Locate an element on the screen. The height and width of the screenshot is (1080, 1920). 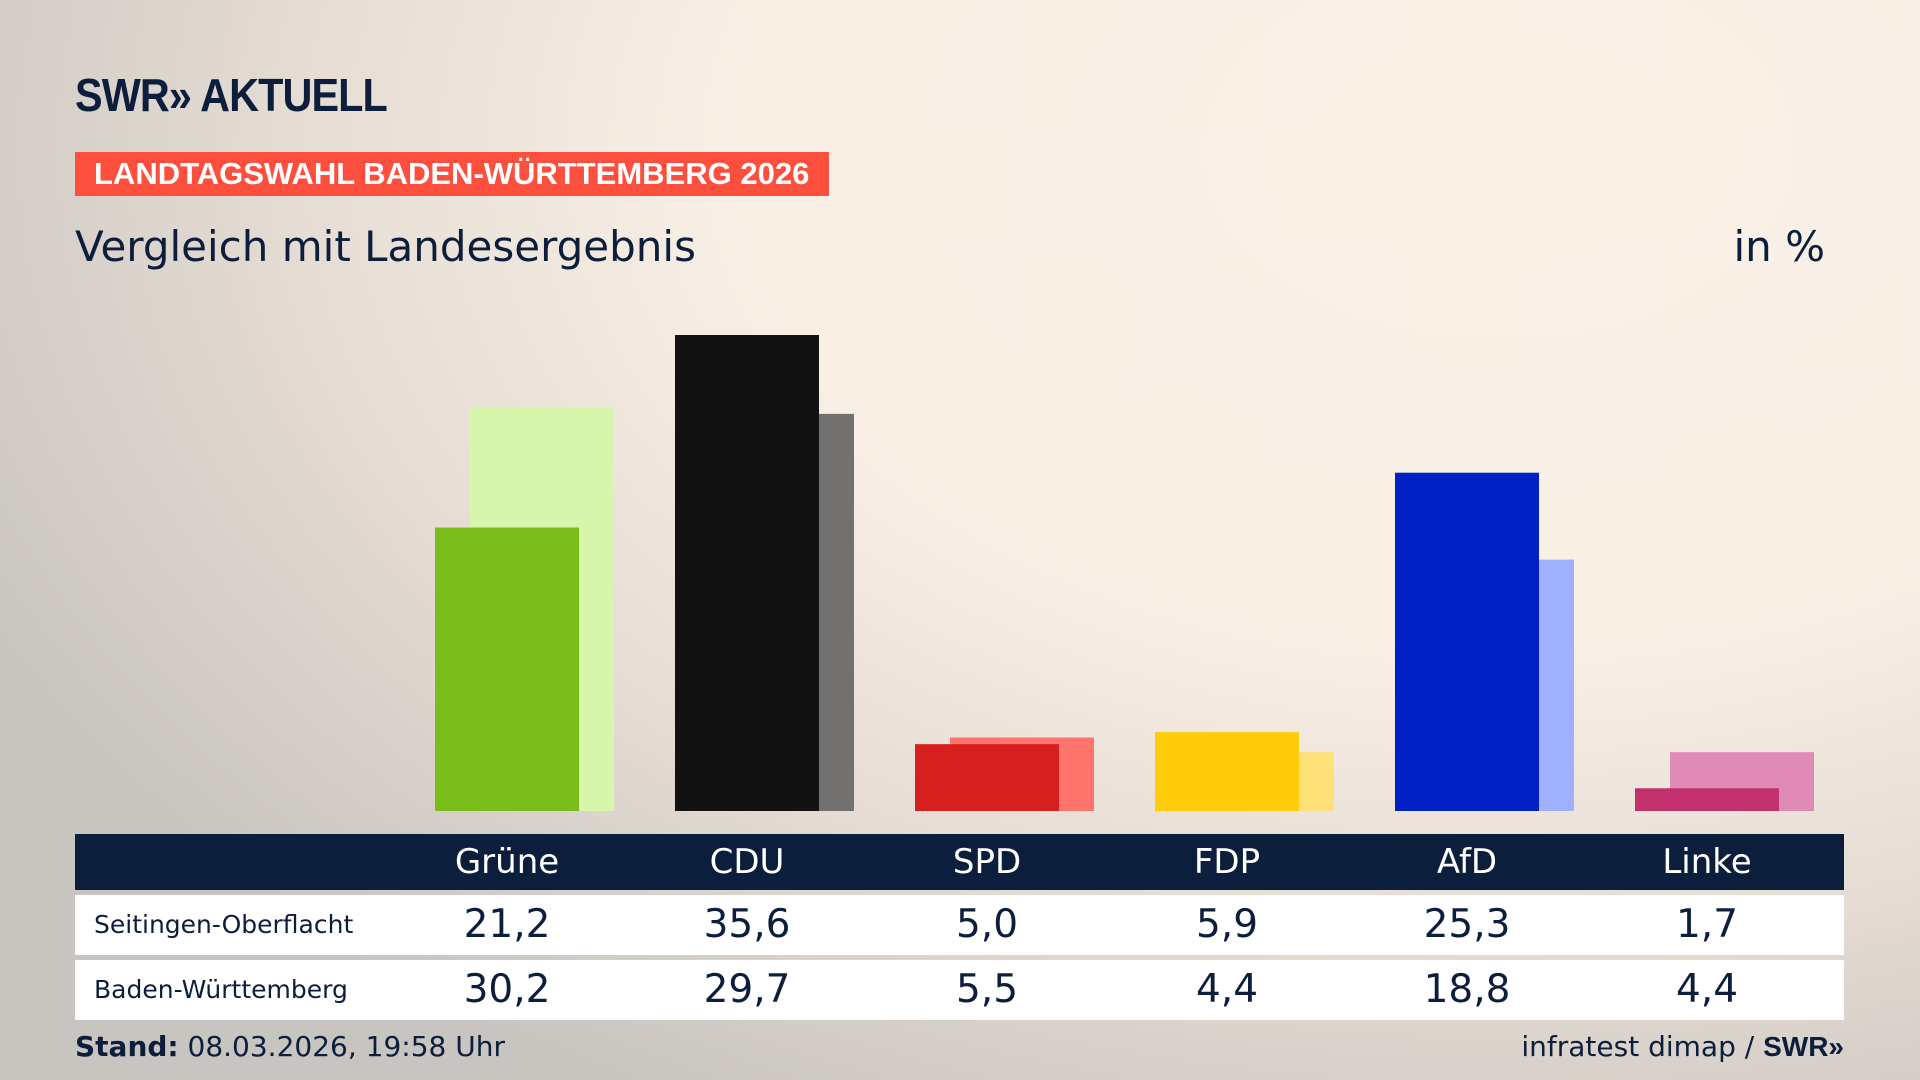
value-label: 30,2 is located at coordinates (507, 989).